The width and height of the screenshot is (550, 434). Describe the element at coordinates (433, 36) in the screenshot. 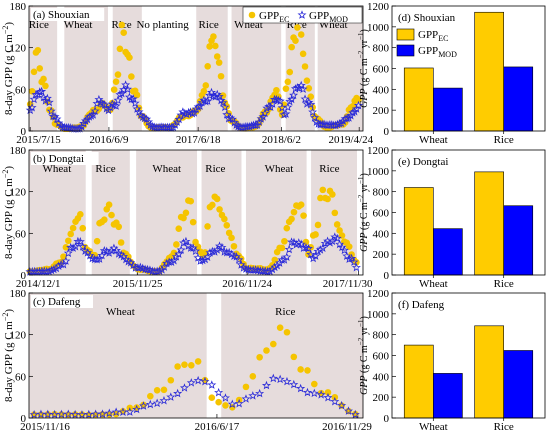

I see `legend-ec-label: GPPEC` at that location.